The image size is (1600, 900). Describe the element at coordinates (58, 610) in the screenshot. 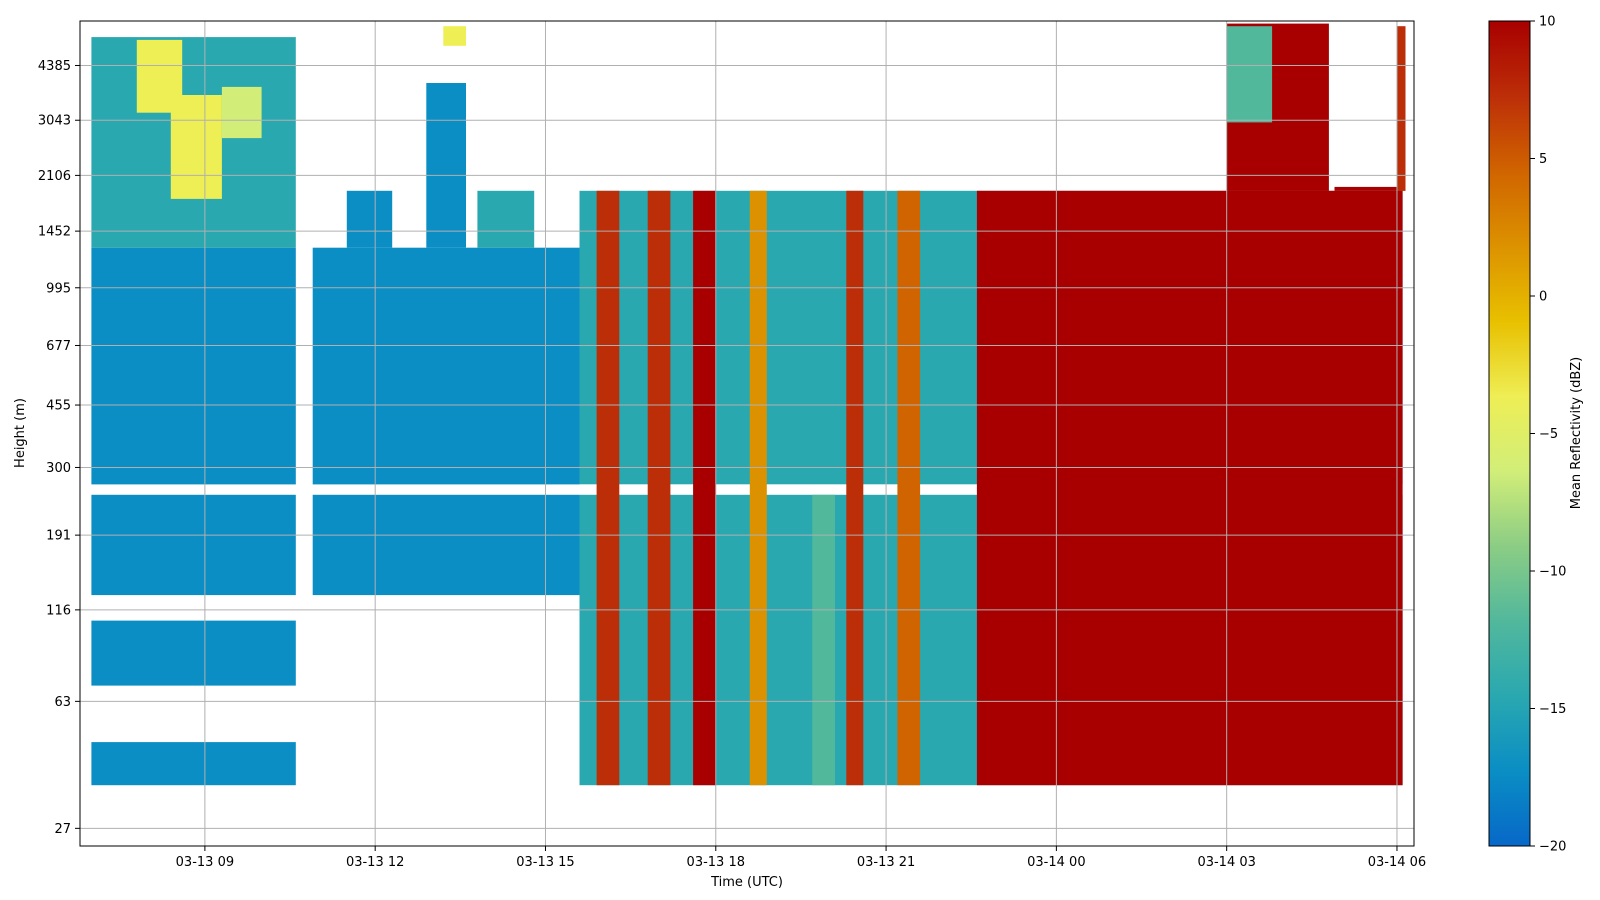

I see `y-tick-label: 116` at that location.